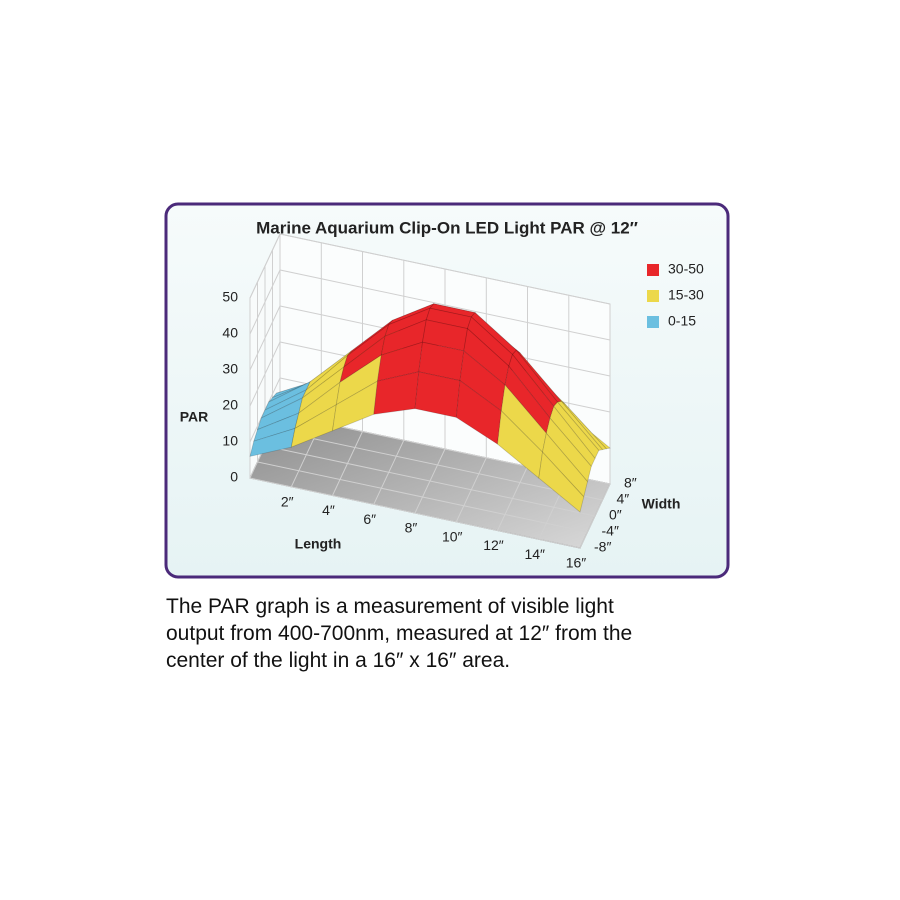 The width and height of the screenshot is (900, 900). I want to click on legend-label: 15-30, so click(686, 295).